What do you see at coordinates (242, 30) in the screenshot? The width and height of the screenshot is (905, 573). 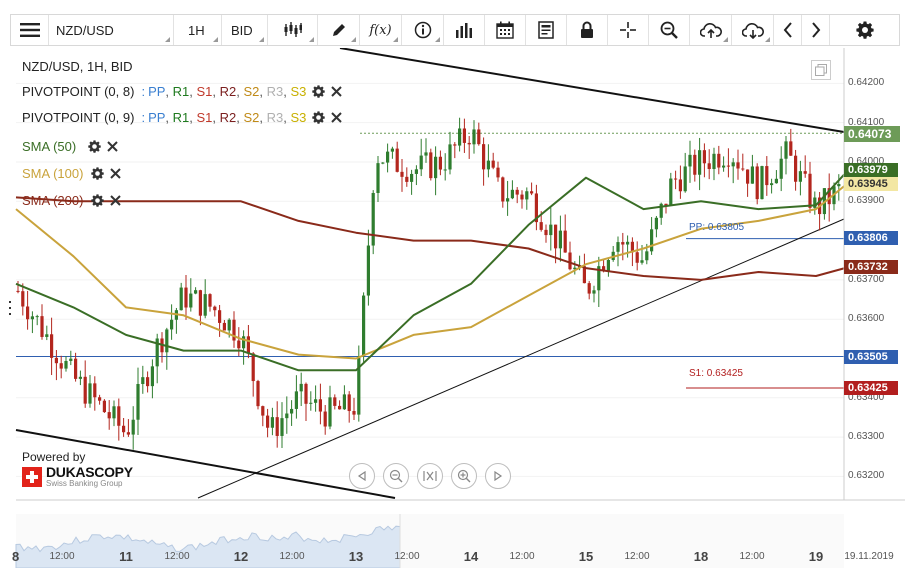 I see `side-value: BID` at bounding box center [242, 30].